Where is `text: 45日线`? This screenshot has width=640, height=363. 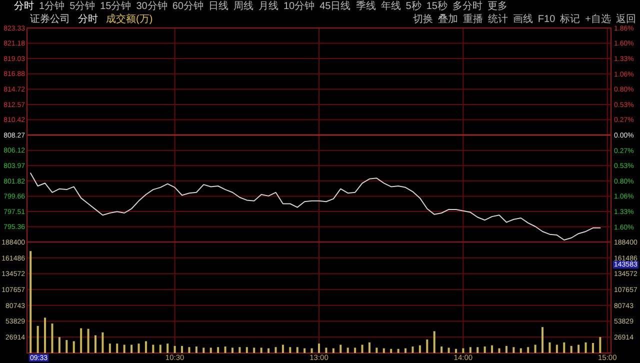
text: 45日线 is located at coordinates (335, 6).